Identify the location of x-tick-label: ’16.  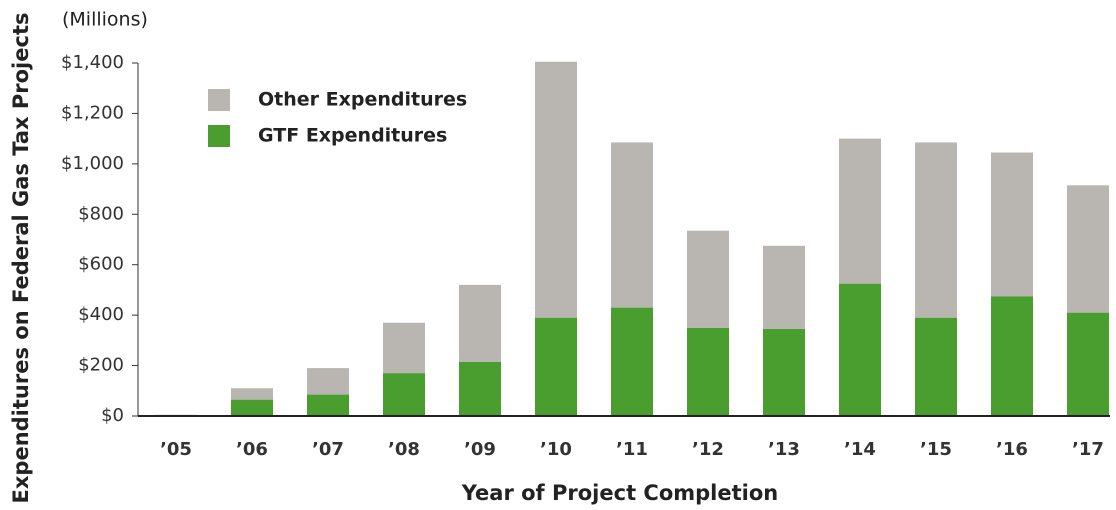
(1012, 449).